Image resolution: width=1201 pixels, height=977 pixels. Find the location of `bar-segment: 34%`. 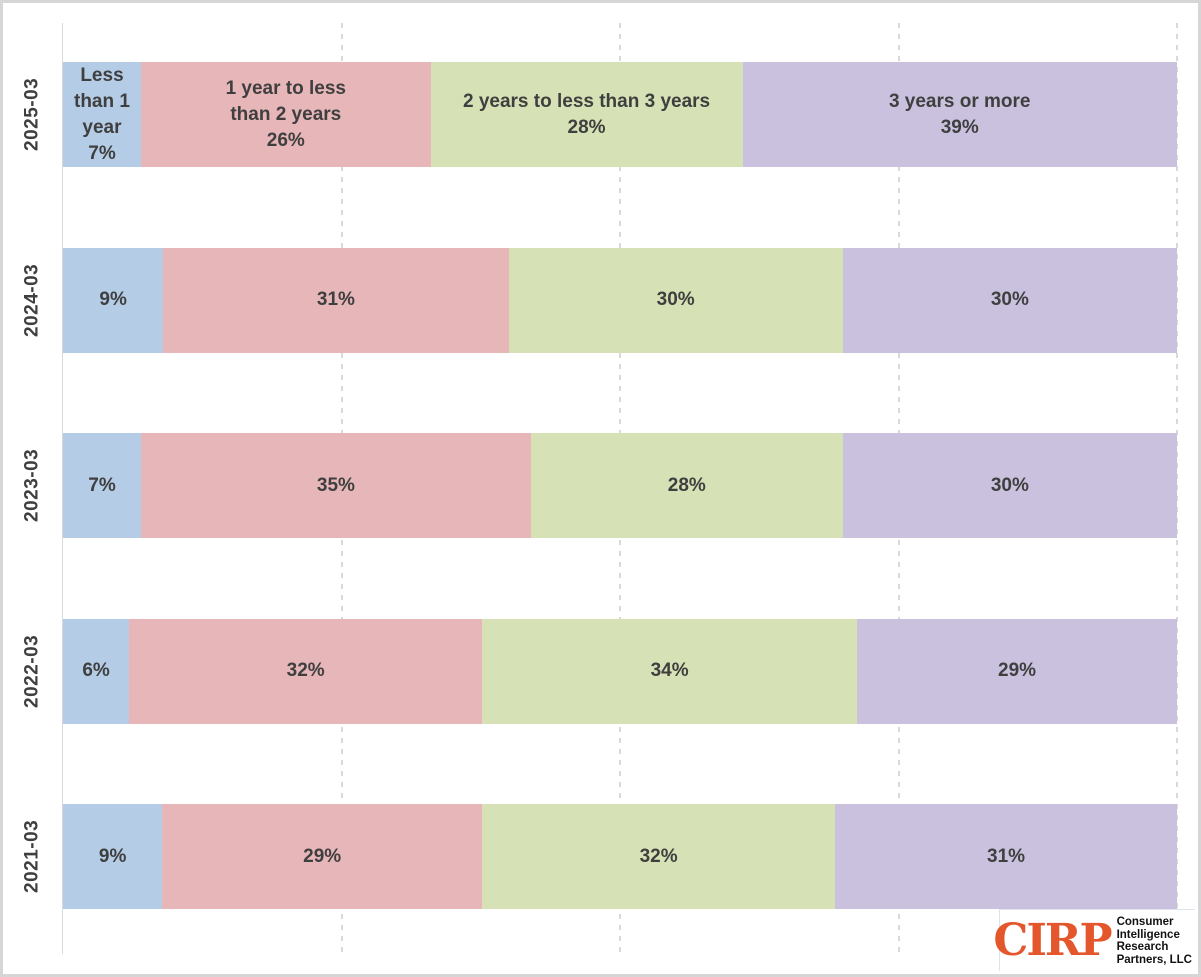

bar-segment: 34% is located at coordinates (670, 671).